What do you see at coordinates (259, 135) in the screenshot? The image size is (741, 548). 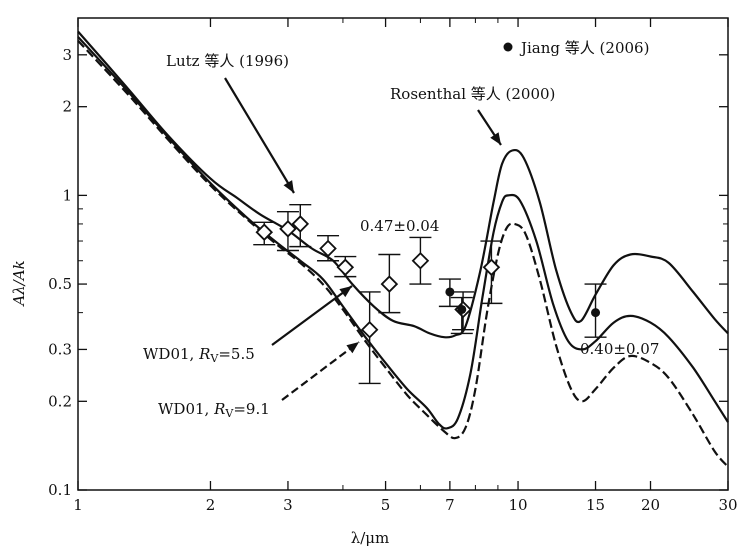 I see `arrow-lutz-shaft` at bounding box center [259, 135].